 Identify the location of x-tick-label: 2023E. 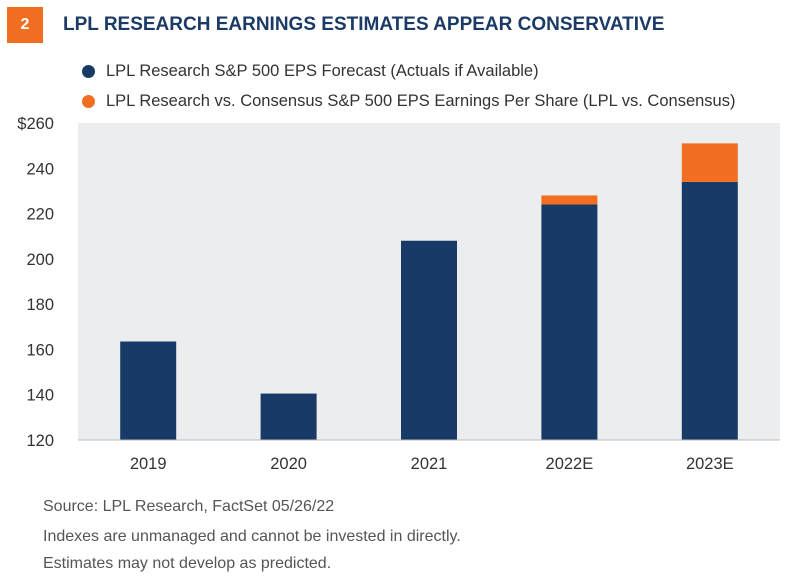
(710, 464).